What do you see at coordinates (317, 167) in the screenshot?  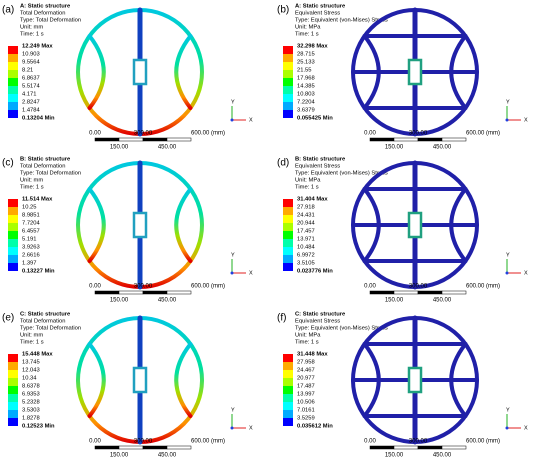 I see `header-line: Equivalent Stress` at bounding box center [317, 167].